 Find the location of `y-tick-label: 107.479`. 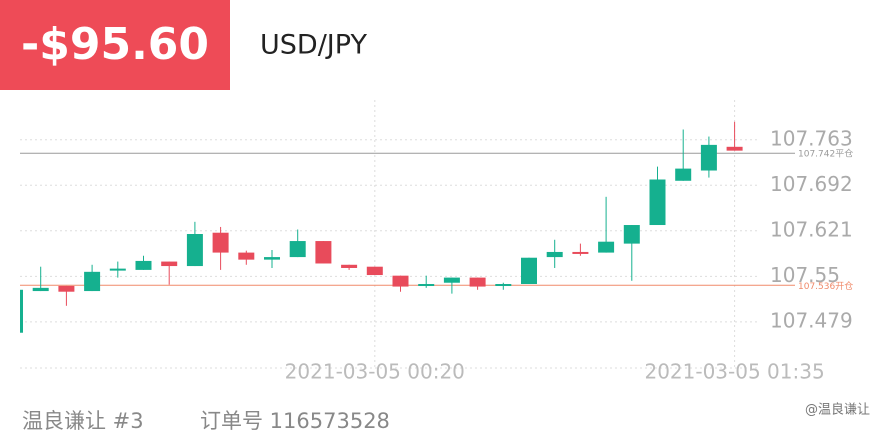

y-tick-label: 107.479 is located at coordinates (811, 320).